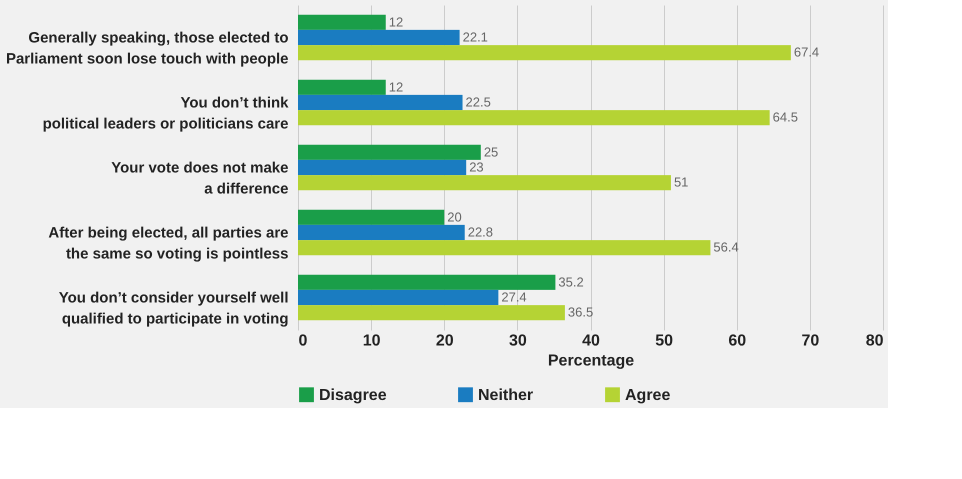 This screenshot has height=479, width=962. Describe the element at coordinates (478, 102) in the screenshot. I see `data-label: 22.5` at that location.